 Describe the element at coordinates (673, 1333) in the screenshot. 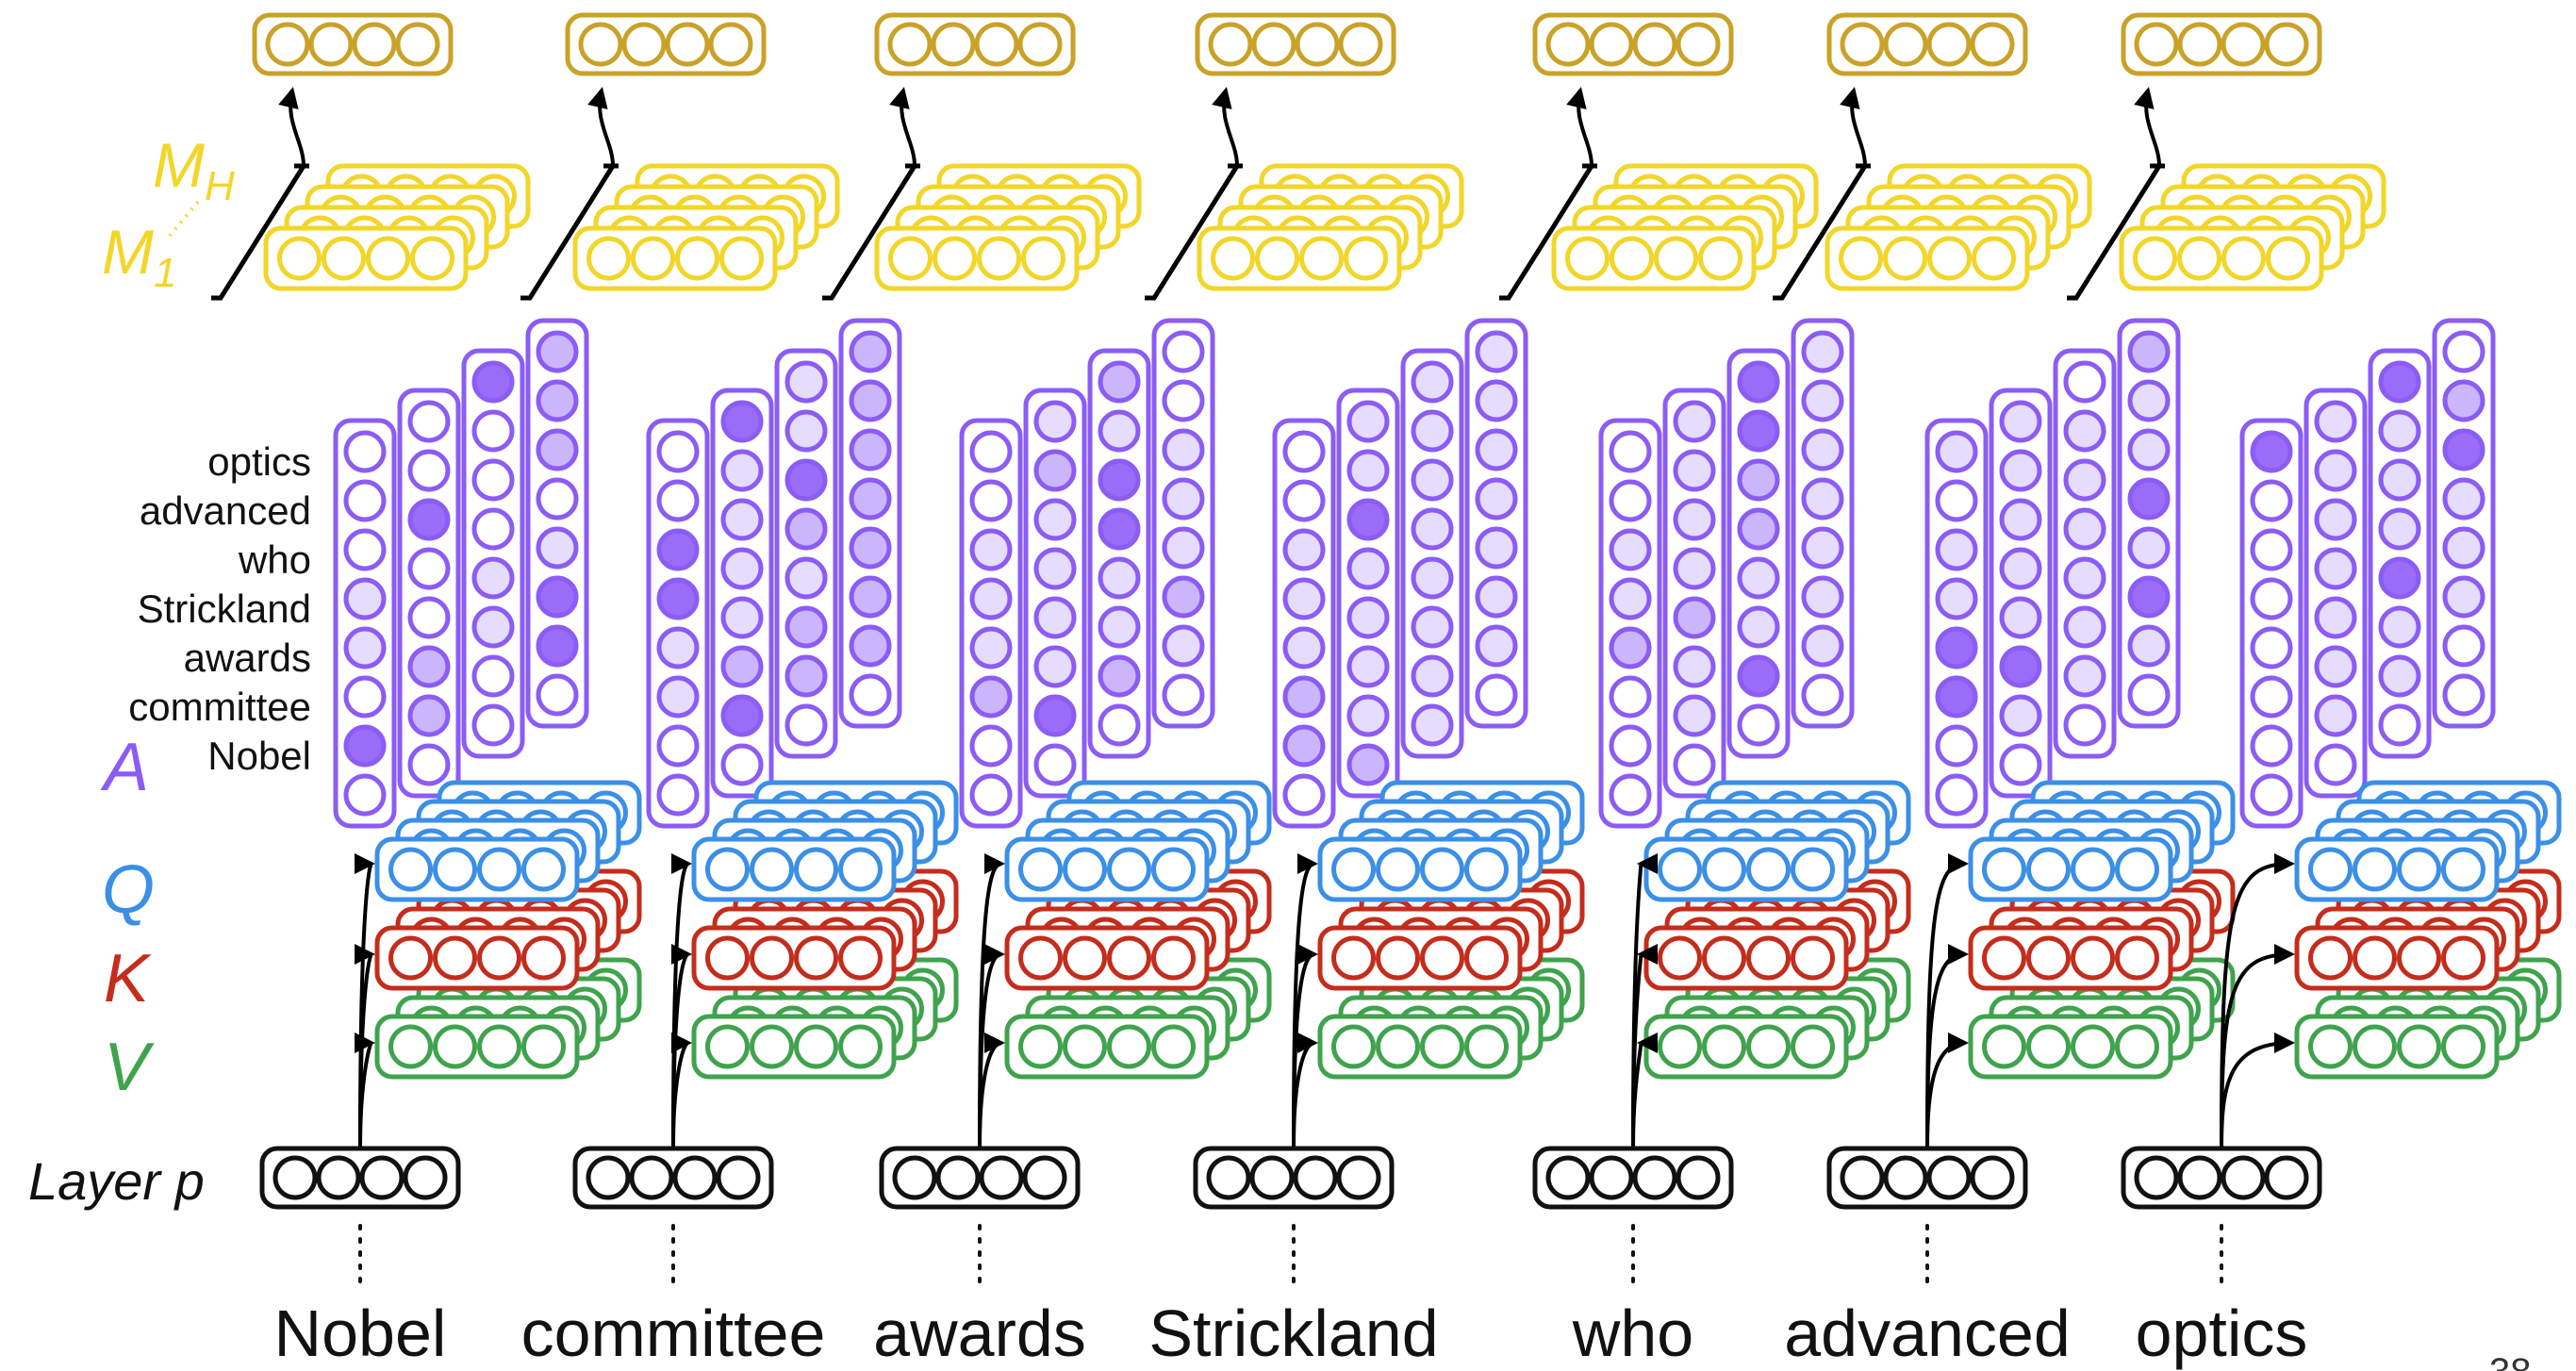

I see `token-label: committee` at that location.